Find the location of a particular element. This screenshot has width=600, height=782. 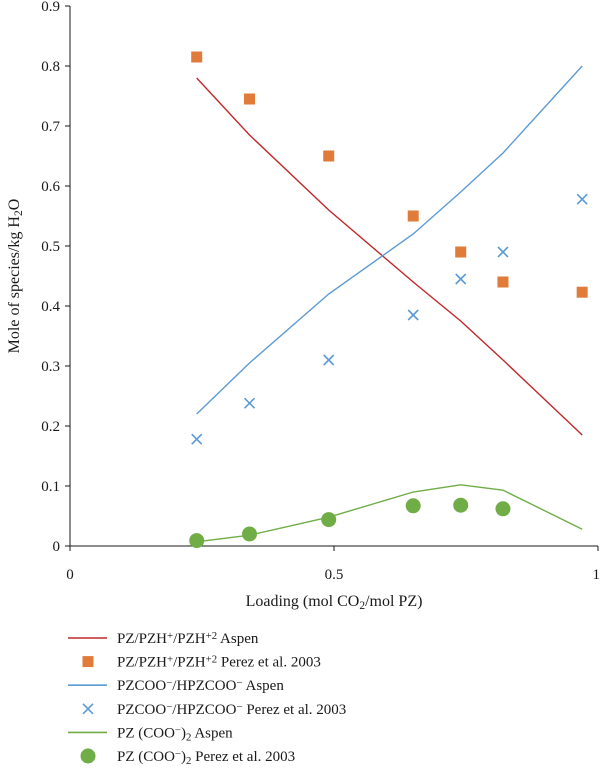

legend-label: PZ/PZH+/PZH+2 Aspen is located at coordinates (188, 638).